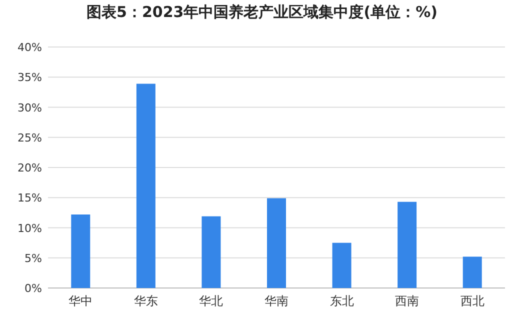  Describe the element at coordinates (30, 107) in the screenshot. I see `y-tick-label: 30%` at that location.